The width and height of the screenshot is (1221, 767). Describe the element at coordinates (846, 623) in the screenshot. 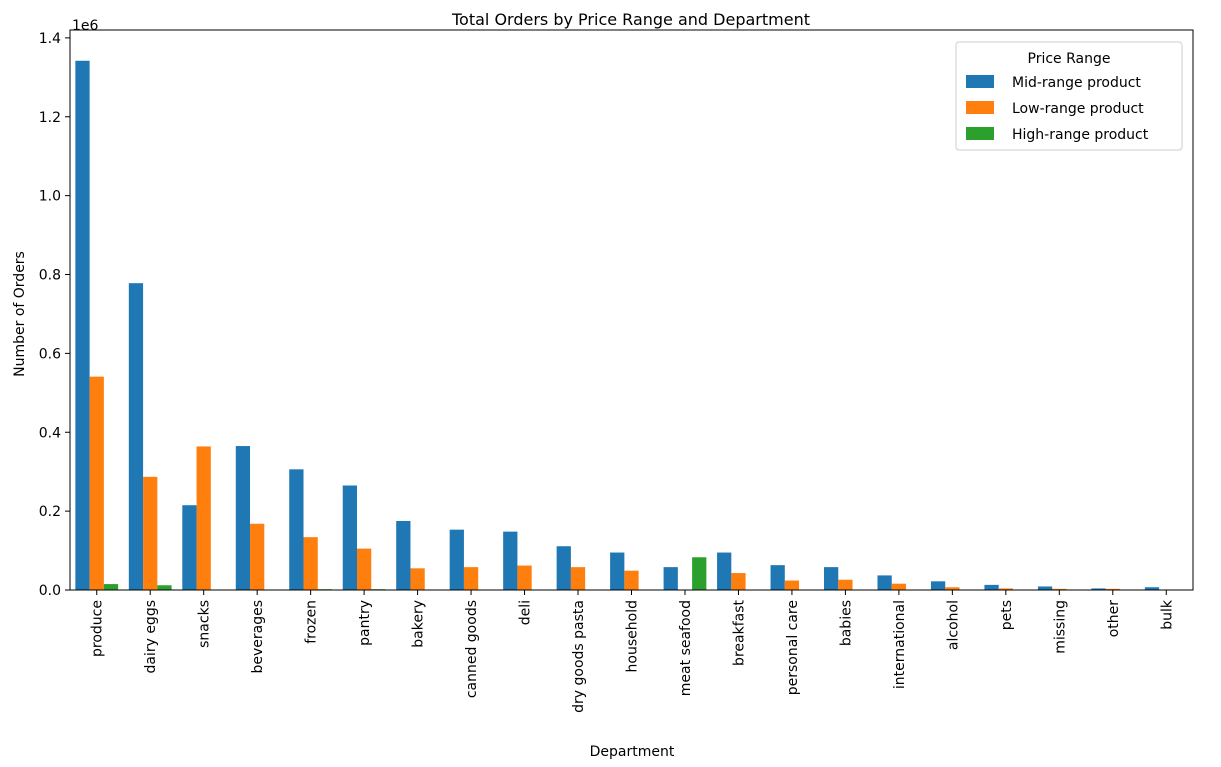

I see `x-tick-label: babies` at that location.